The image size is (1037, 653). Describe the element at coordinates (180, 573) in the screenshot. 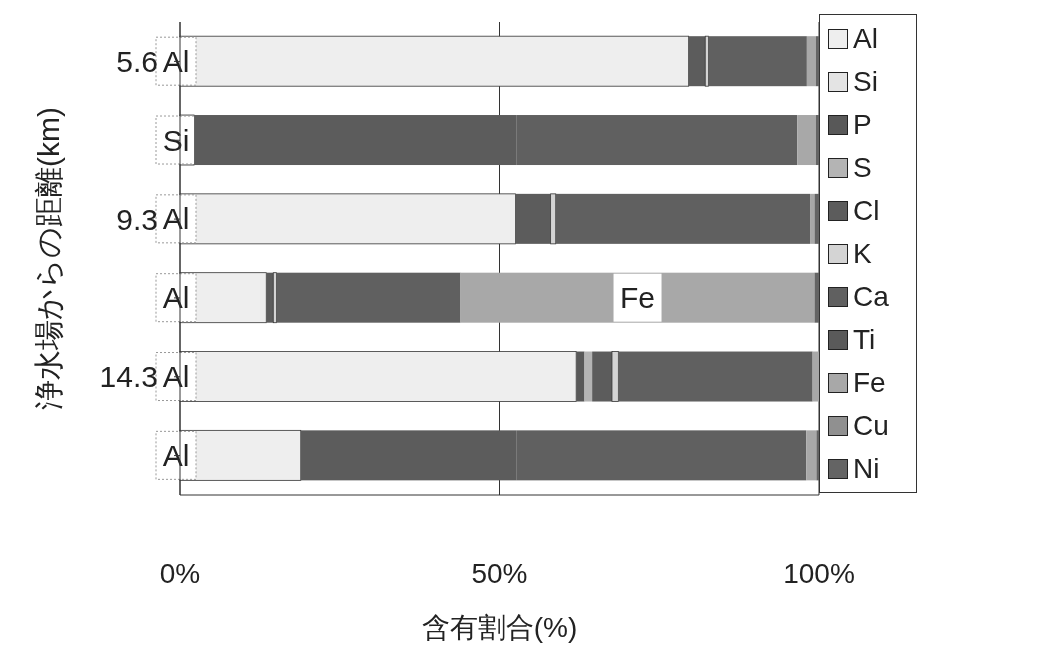

I see `x-tick-label: 0%` at that location.